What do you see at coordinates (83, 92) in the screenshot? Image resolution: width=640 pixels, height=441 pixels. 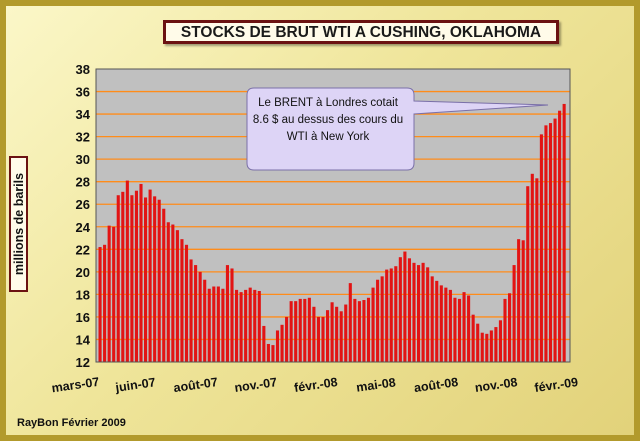 I see `y-tick-label: 36` at bounding box center [83, 92].